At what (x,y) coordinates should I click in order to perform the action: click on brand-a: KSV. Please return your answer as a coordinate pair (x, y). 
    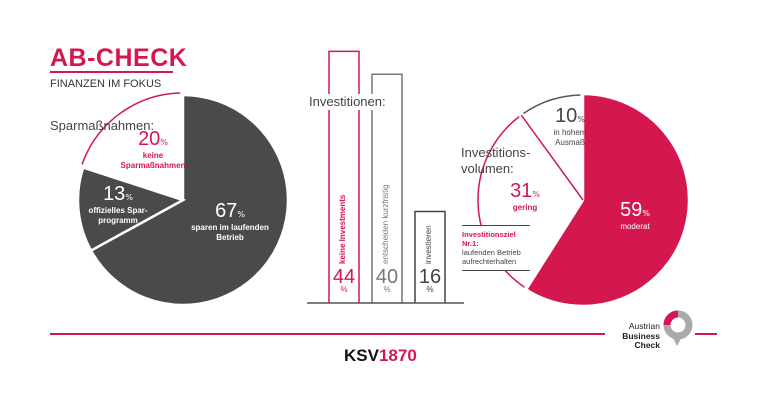
    Looking at the image, I should click on (361, 355).